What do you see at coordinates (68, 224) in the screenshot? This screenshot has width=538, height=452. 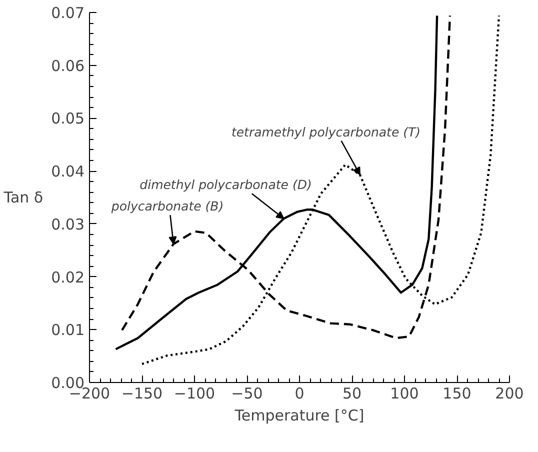 I see `y-tick-label: 0.03` at bounding box center [68, 224].